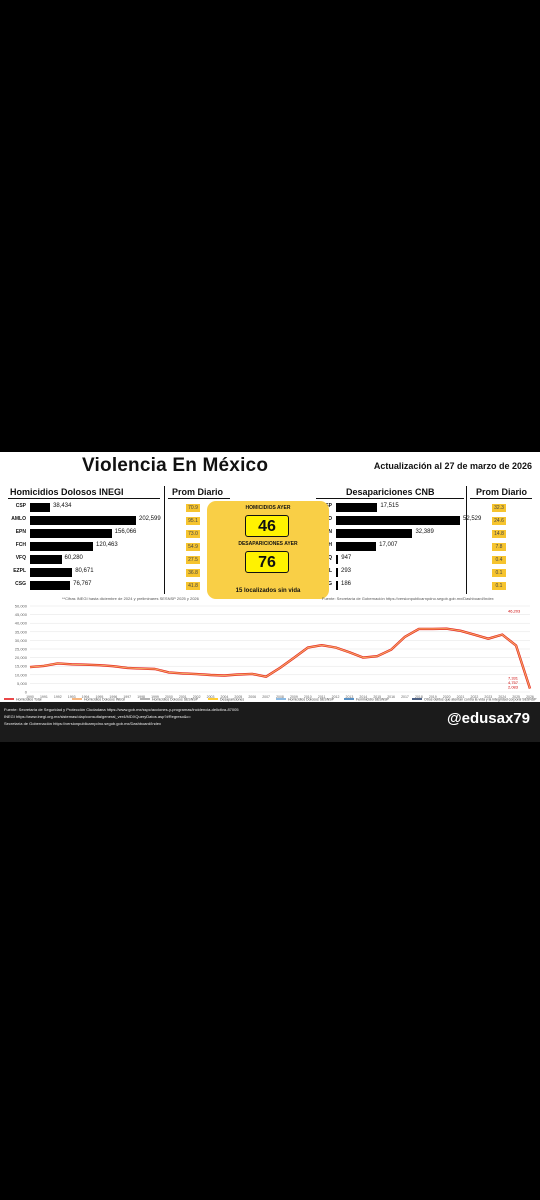 Image resolution: width=540 pixels, height=1200 pixels. Describe the element at coordinates (44, 697) in the screenshot. I see `x-tick-label: 1991` at that location.